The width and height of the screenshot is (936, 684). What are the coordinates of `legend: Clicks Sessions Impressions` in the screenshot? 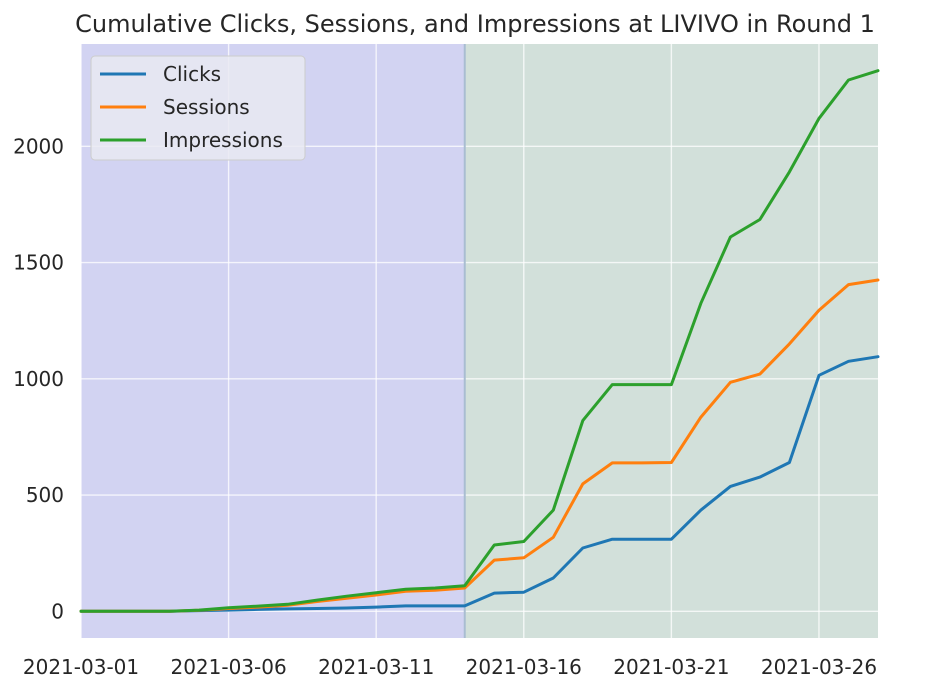 It's located at (198, 108).